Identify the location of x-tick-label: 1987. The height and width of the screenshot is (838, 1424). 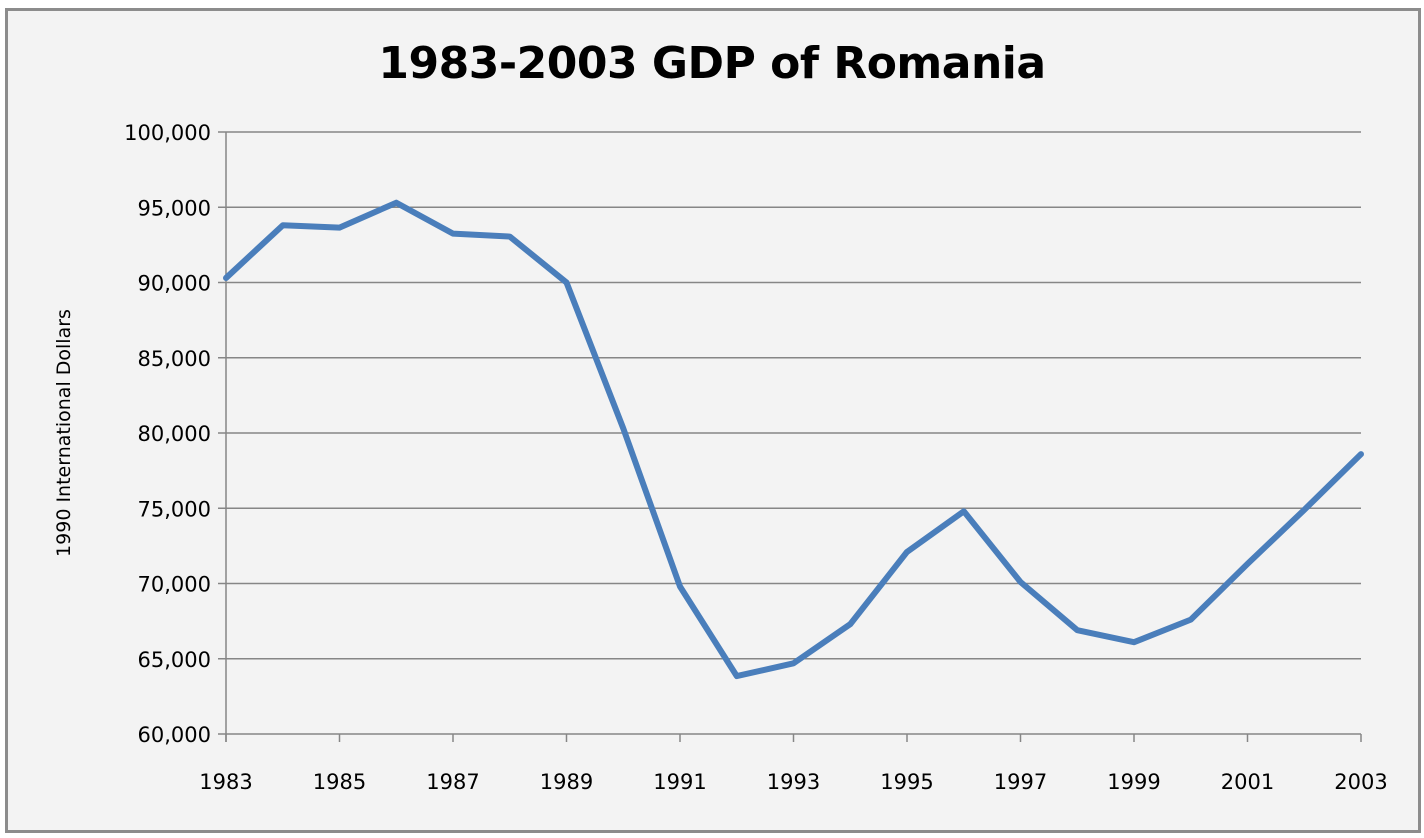
(452, 782).